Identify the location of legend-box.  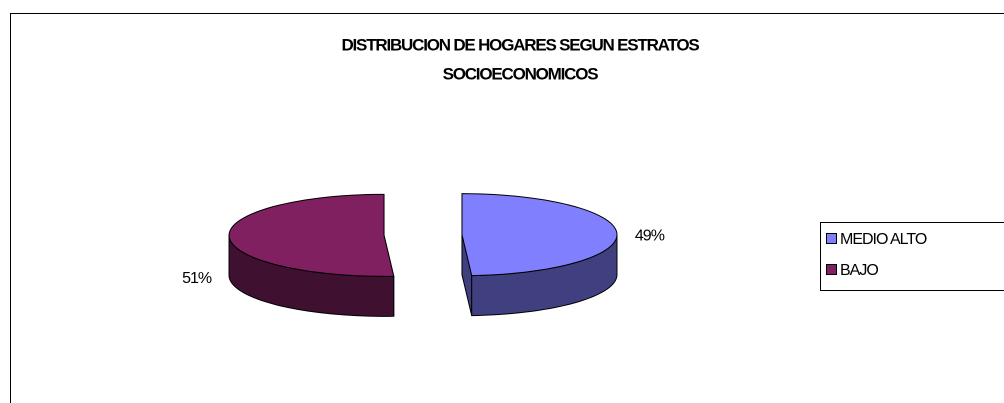
(912, 256).